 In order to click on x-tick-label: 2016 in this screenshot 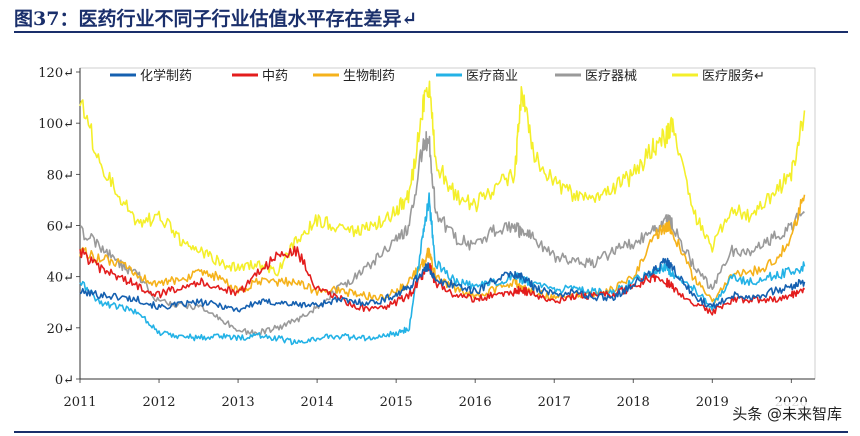, I will do `click(475, 402)`.